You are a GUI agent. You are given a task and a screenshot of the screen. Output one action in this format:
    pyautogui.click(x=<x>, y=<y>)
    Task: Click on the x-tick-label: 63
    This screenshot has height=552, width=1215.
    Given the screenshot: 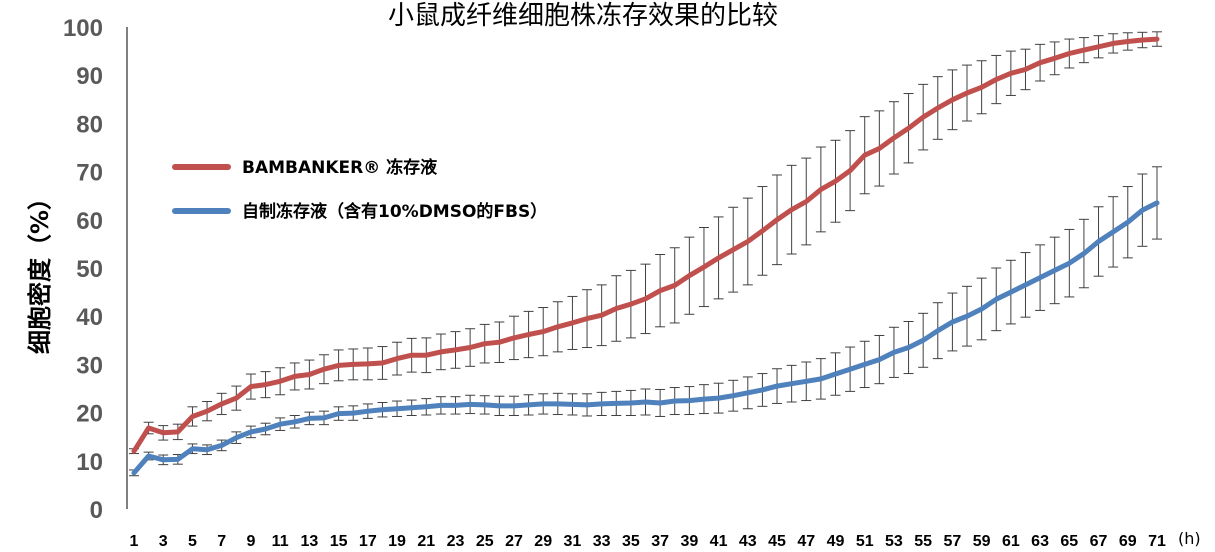 What is the action you would take?
    pyautogui.click(x=1040, y=541)
    